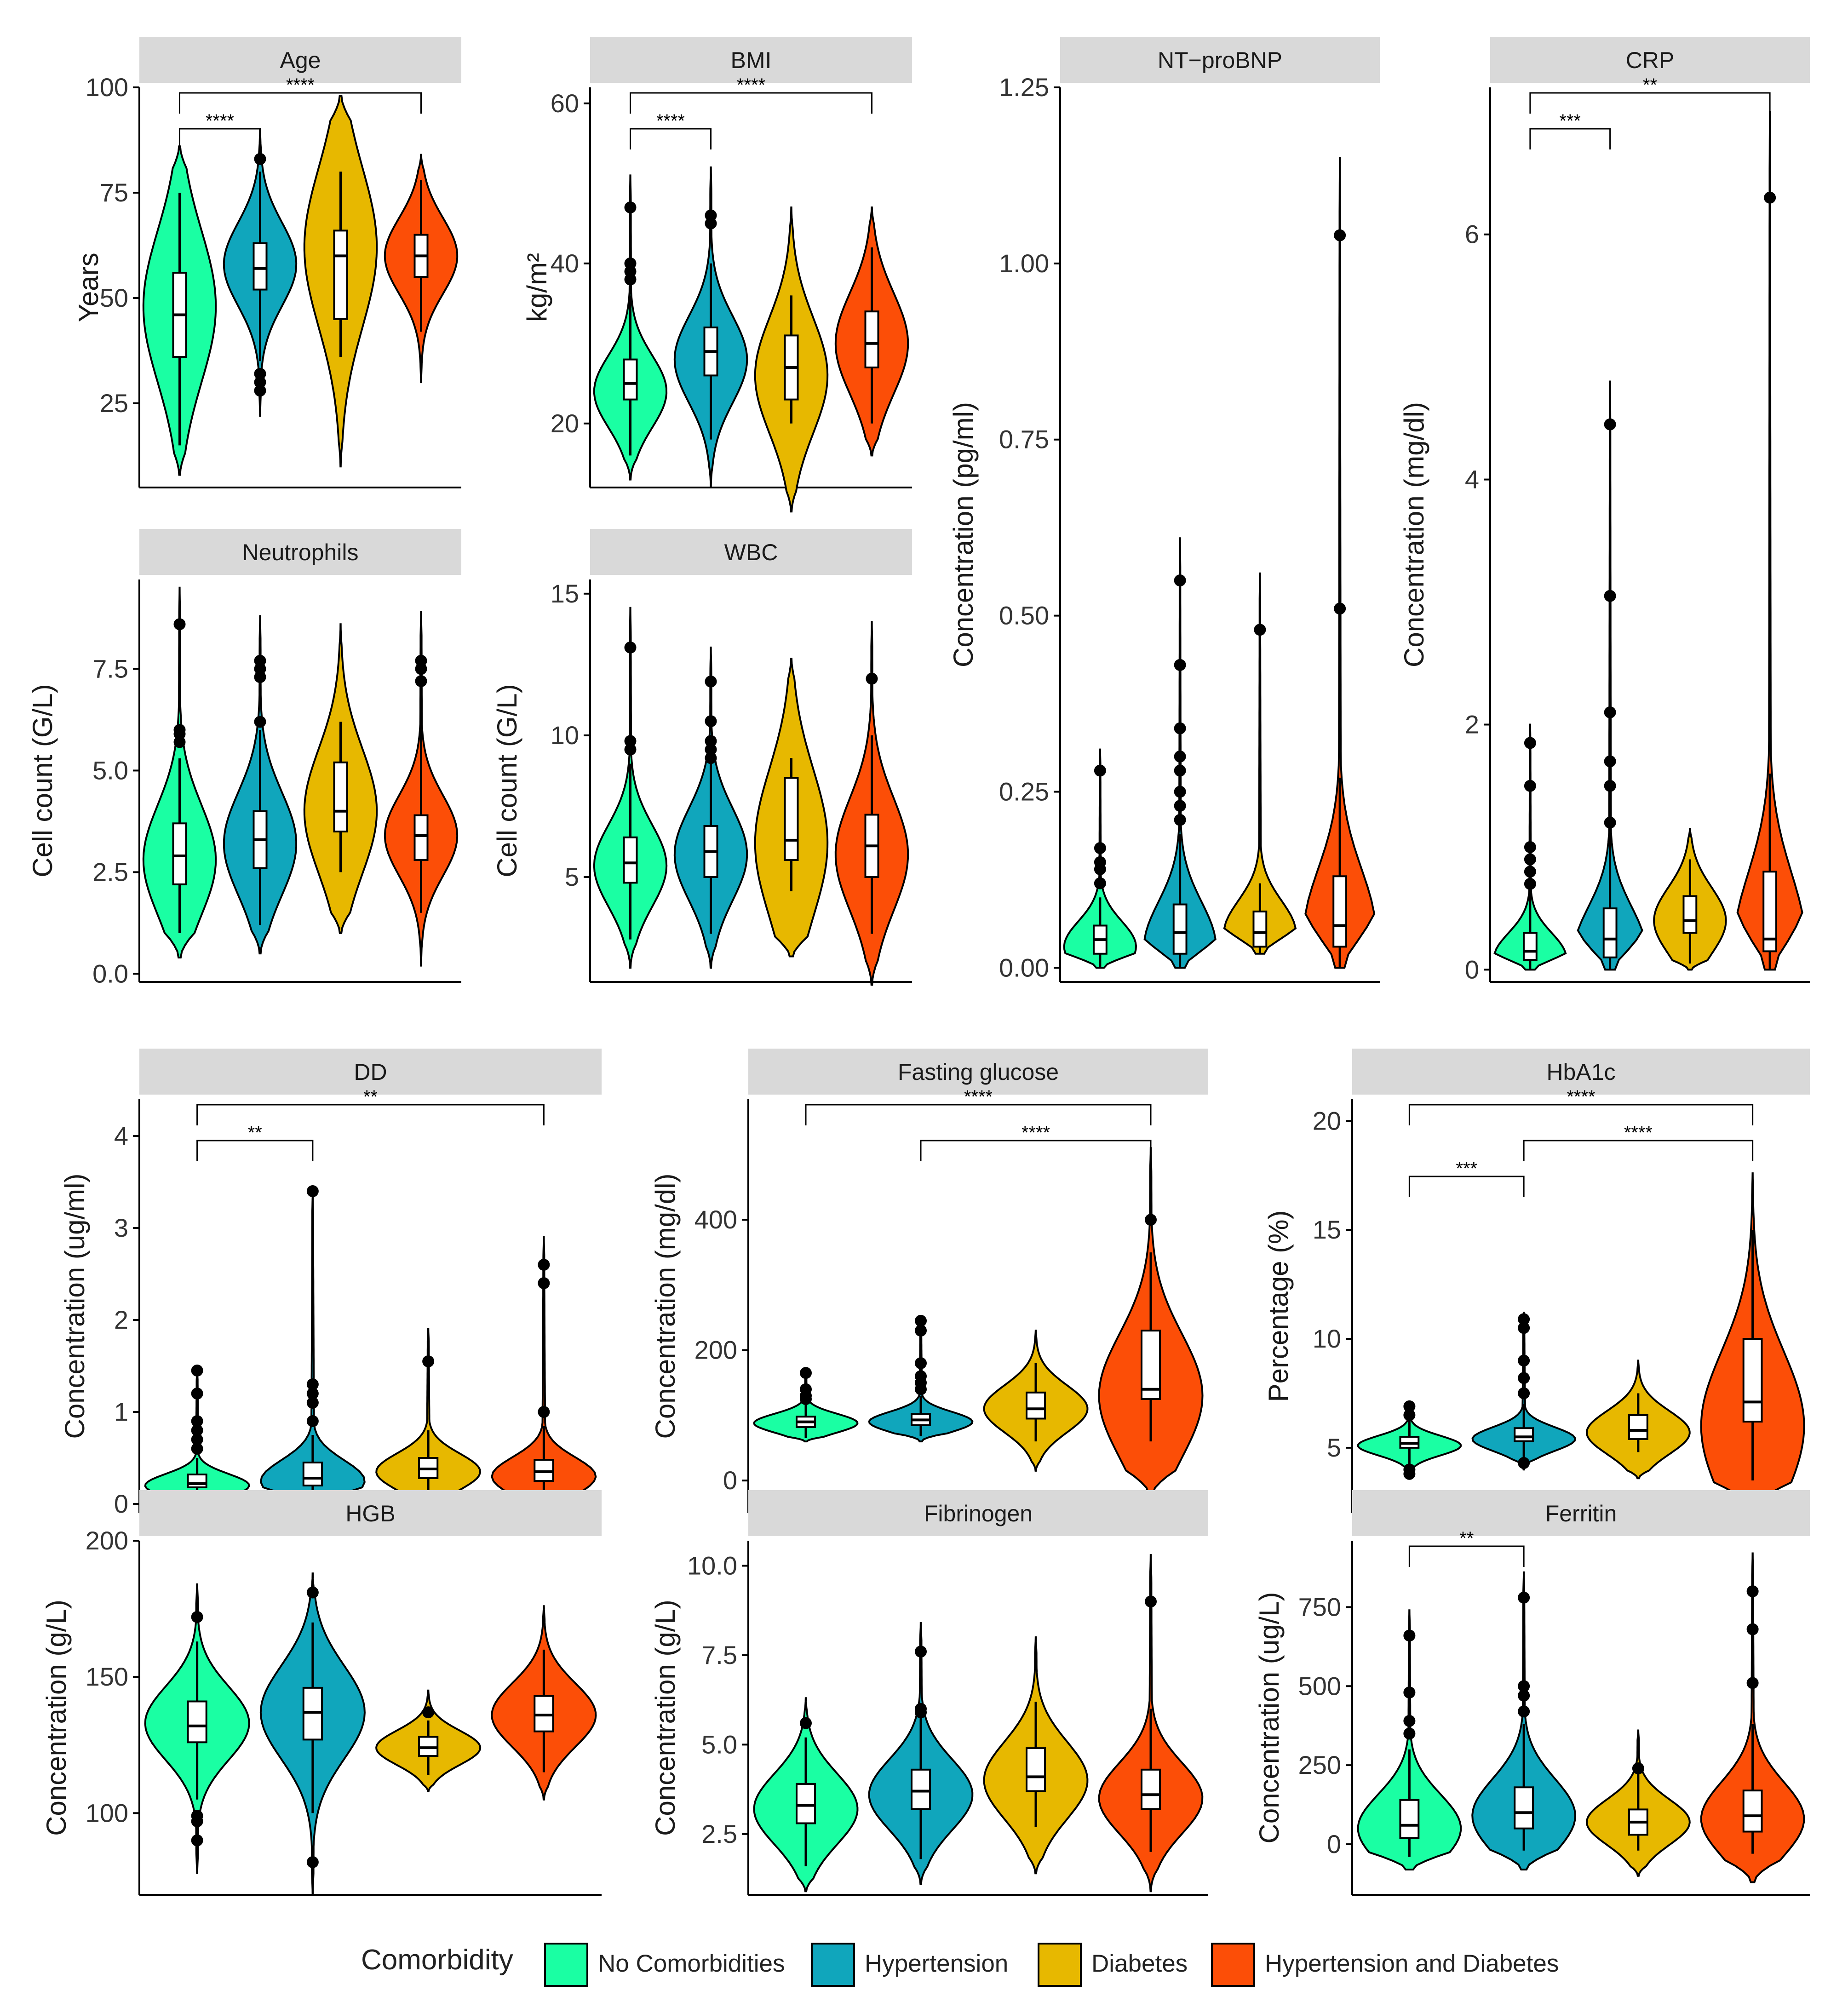 This screenshot has height=2002, width=1848. What do you see at coordinates (1024, 792) in the screenshot?
I see `y-tick-label: 0.25` at bounding box center [1024, 792].